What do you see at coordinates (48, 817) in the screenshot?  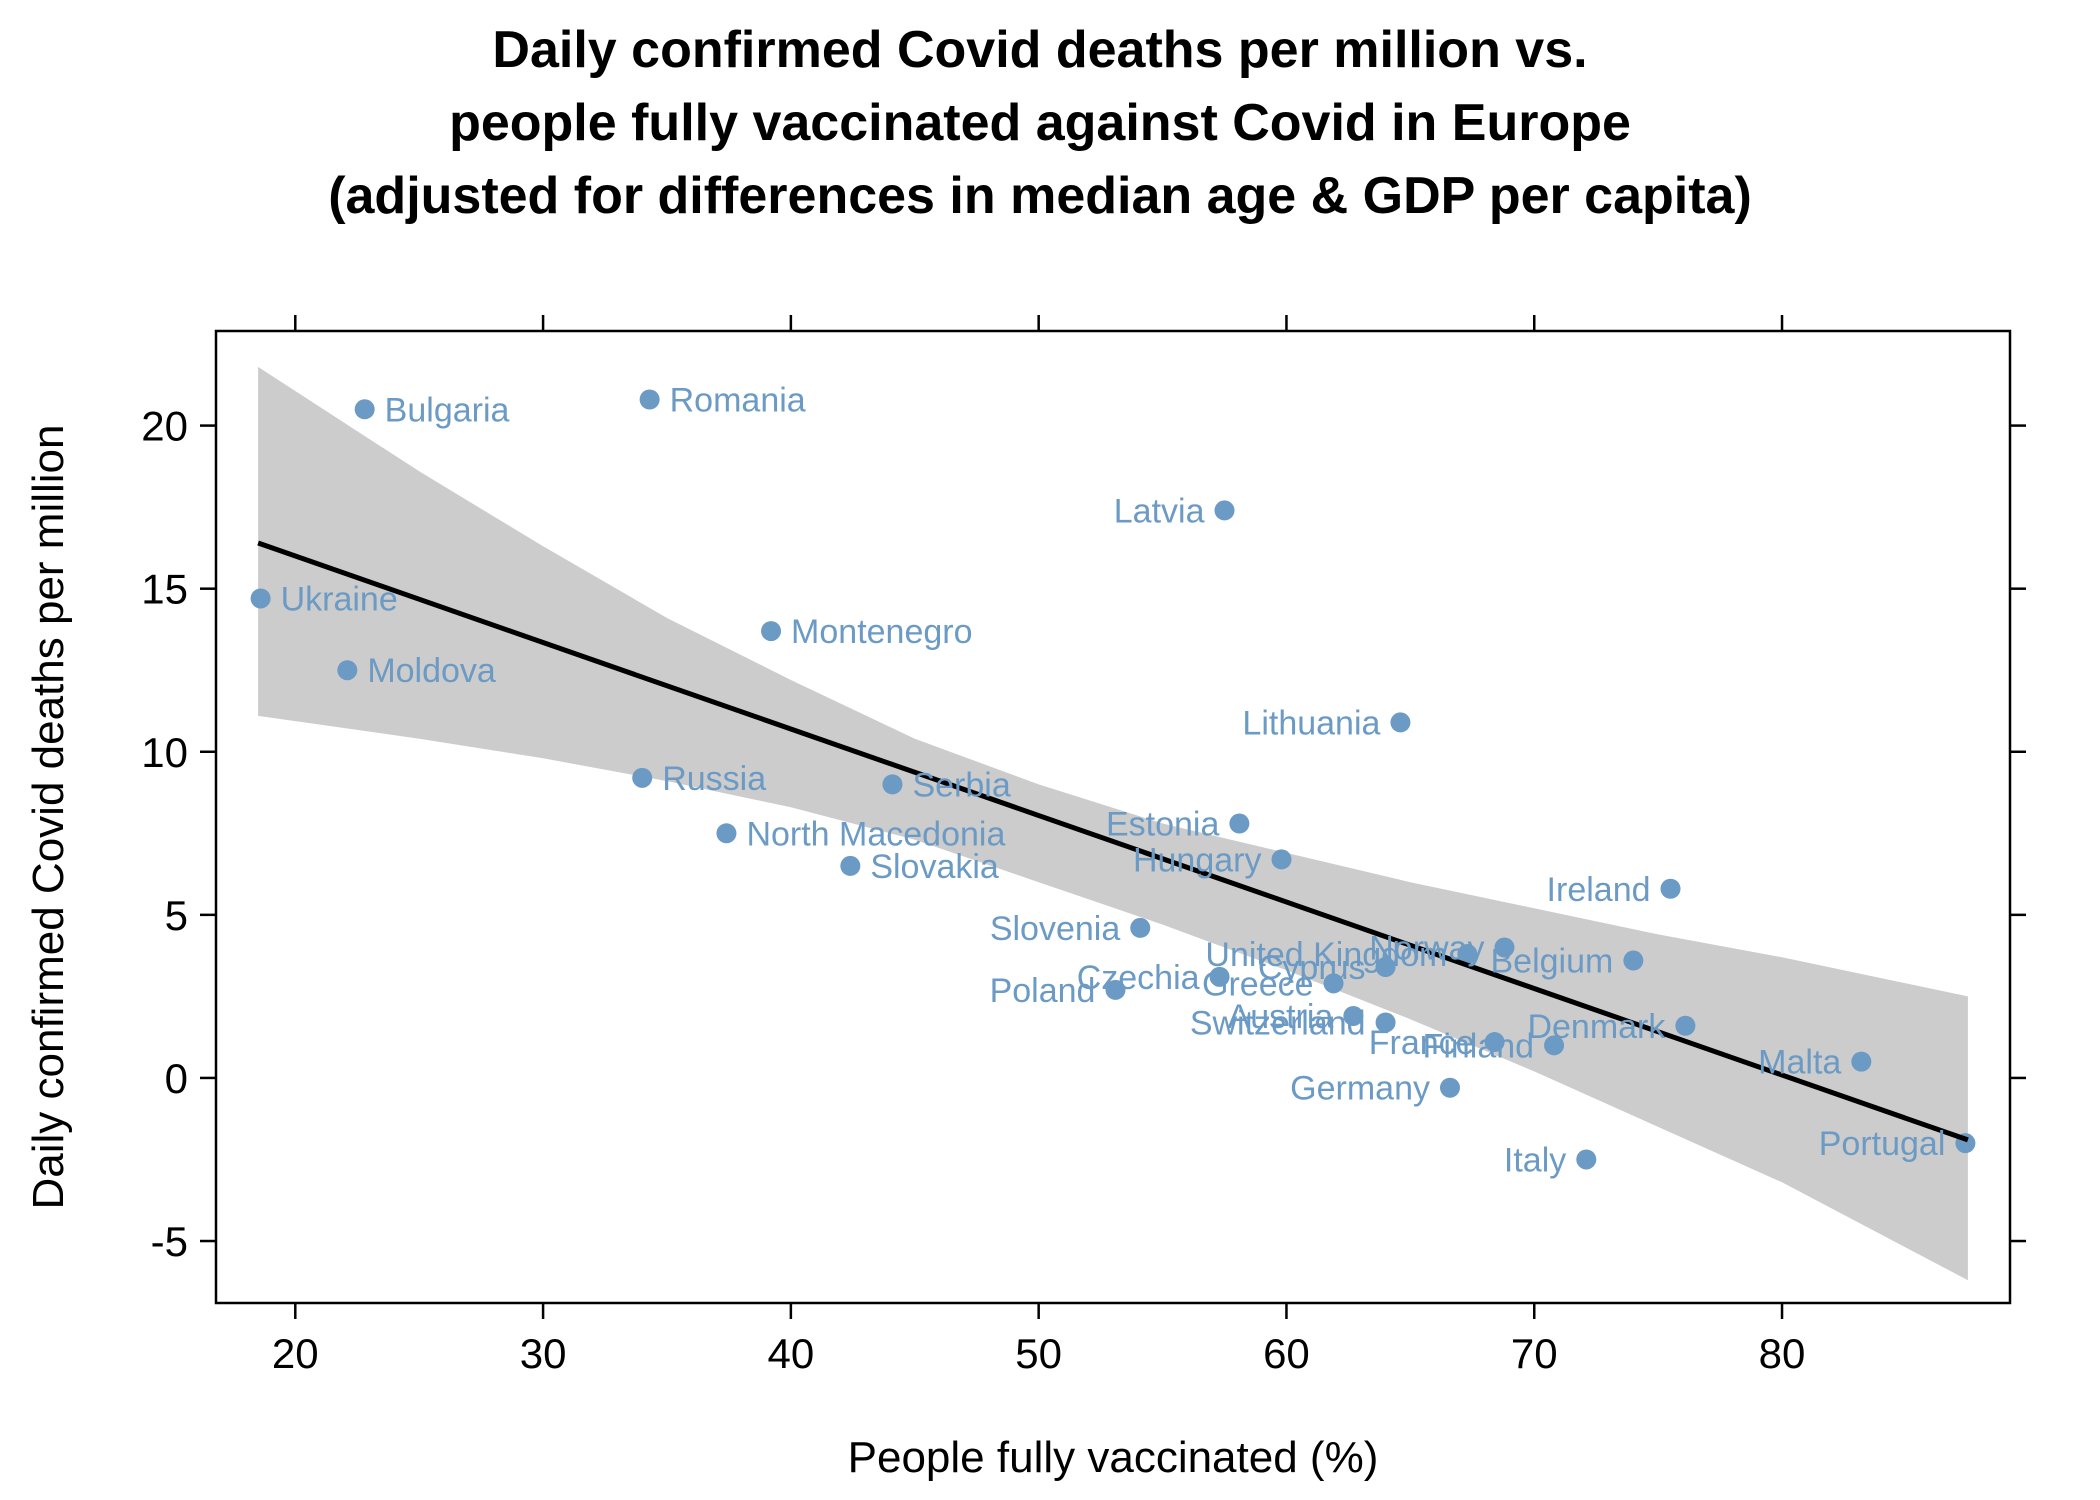 I see `y-axis-label: Daily confirmed Covid deaths per million` at bounding box center [48, 817].